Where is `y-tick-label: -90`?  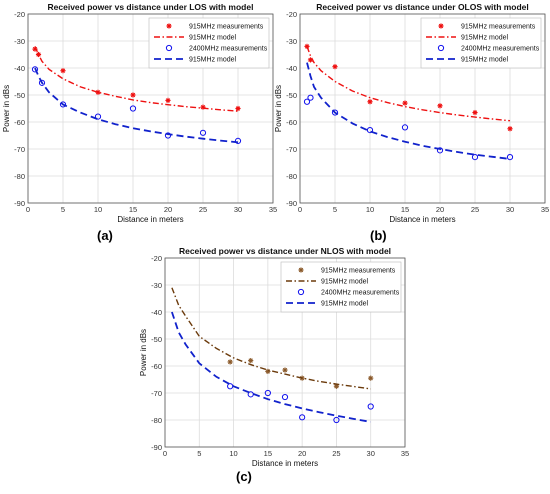 y-tick-label: -90 is located at coordinates (19, 203).